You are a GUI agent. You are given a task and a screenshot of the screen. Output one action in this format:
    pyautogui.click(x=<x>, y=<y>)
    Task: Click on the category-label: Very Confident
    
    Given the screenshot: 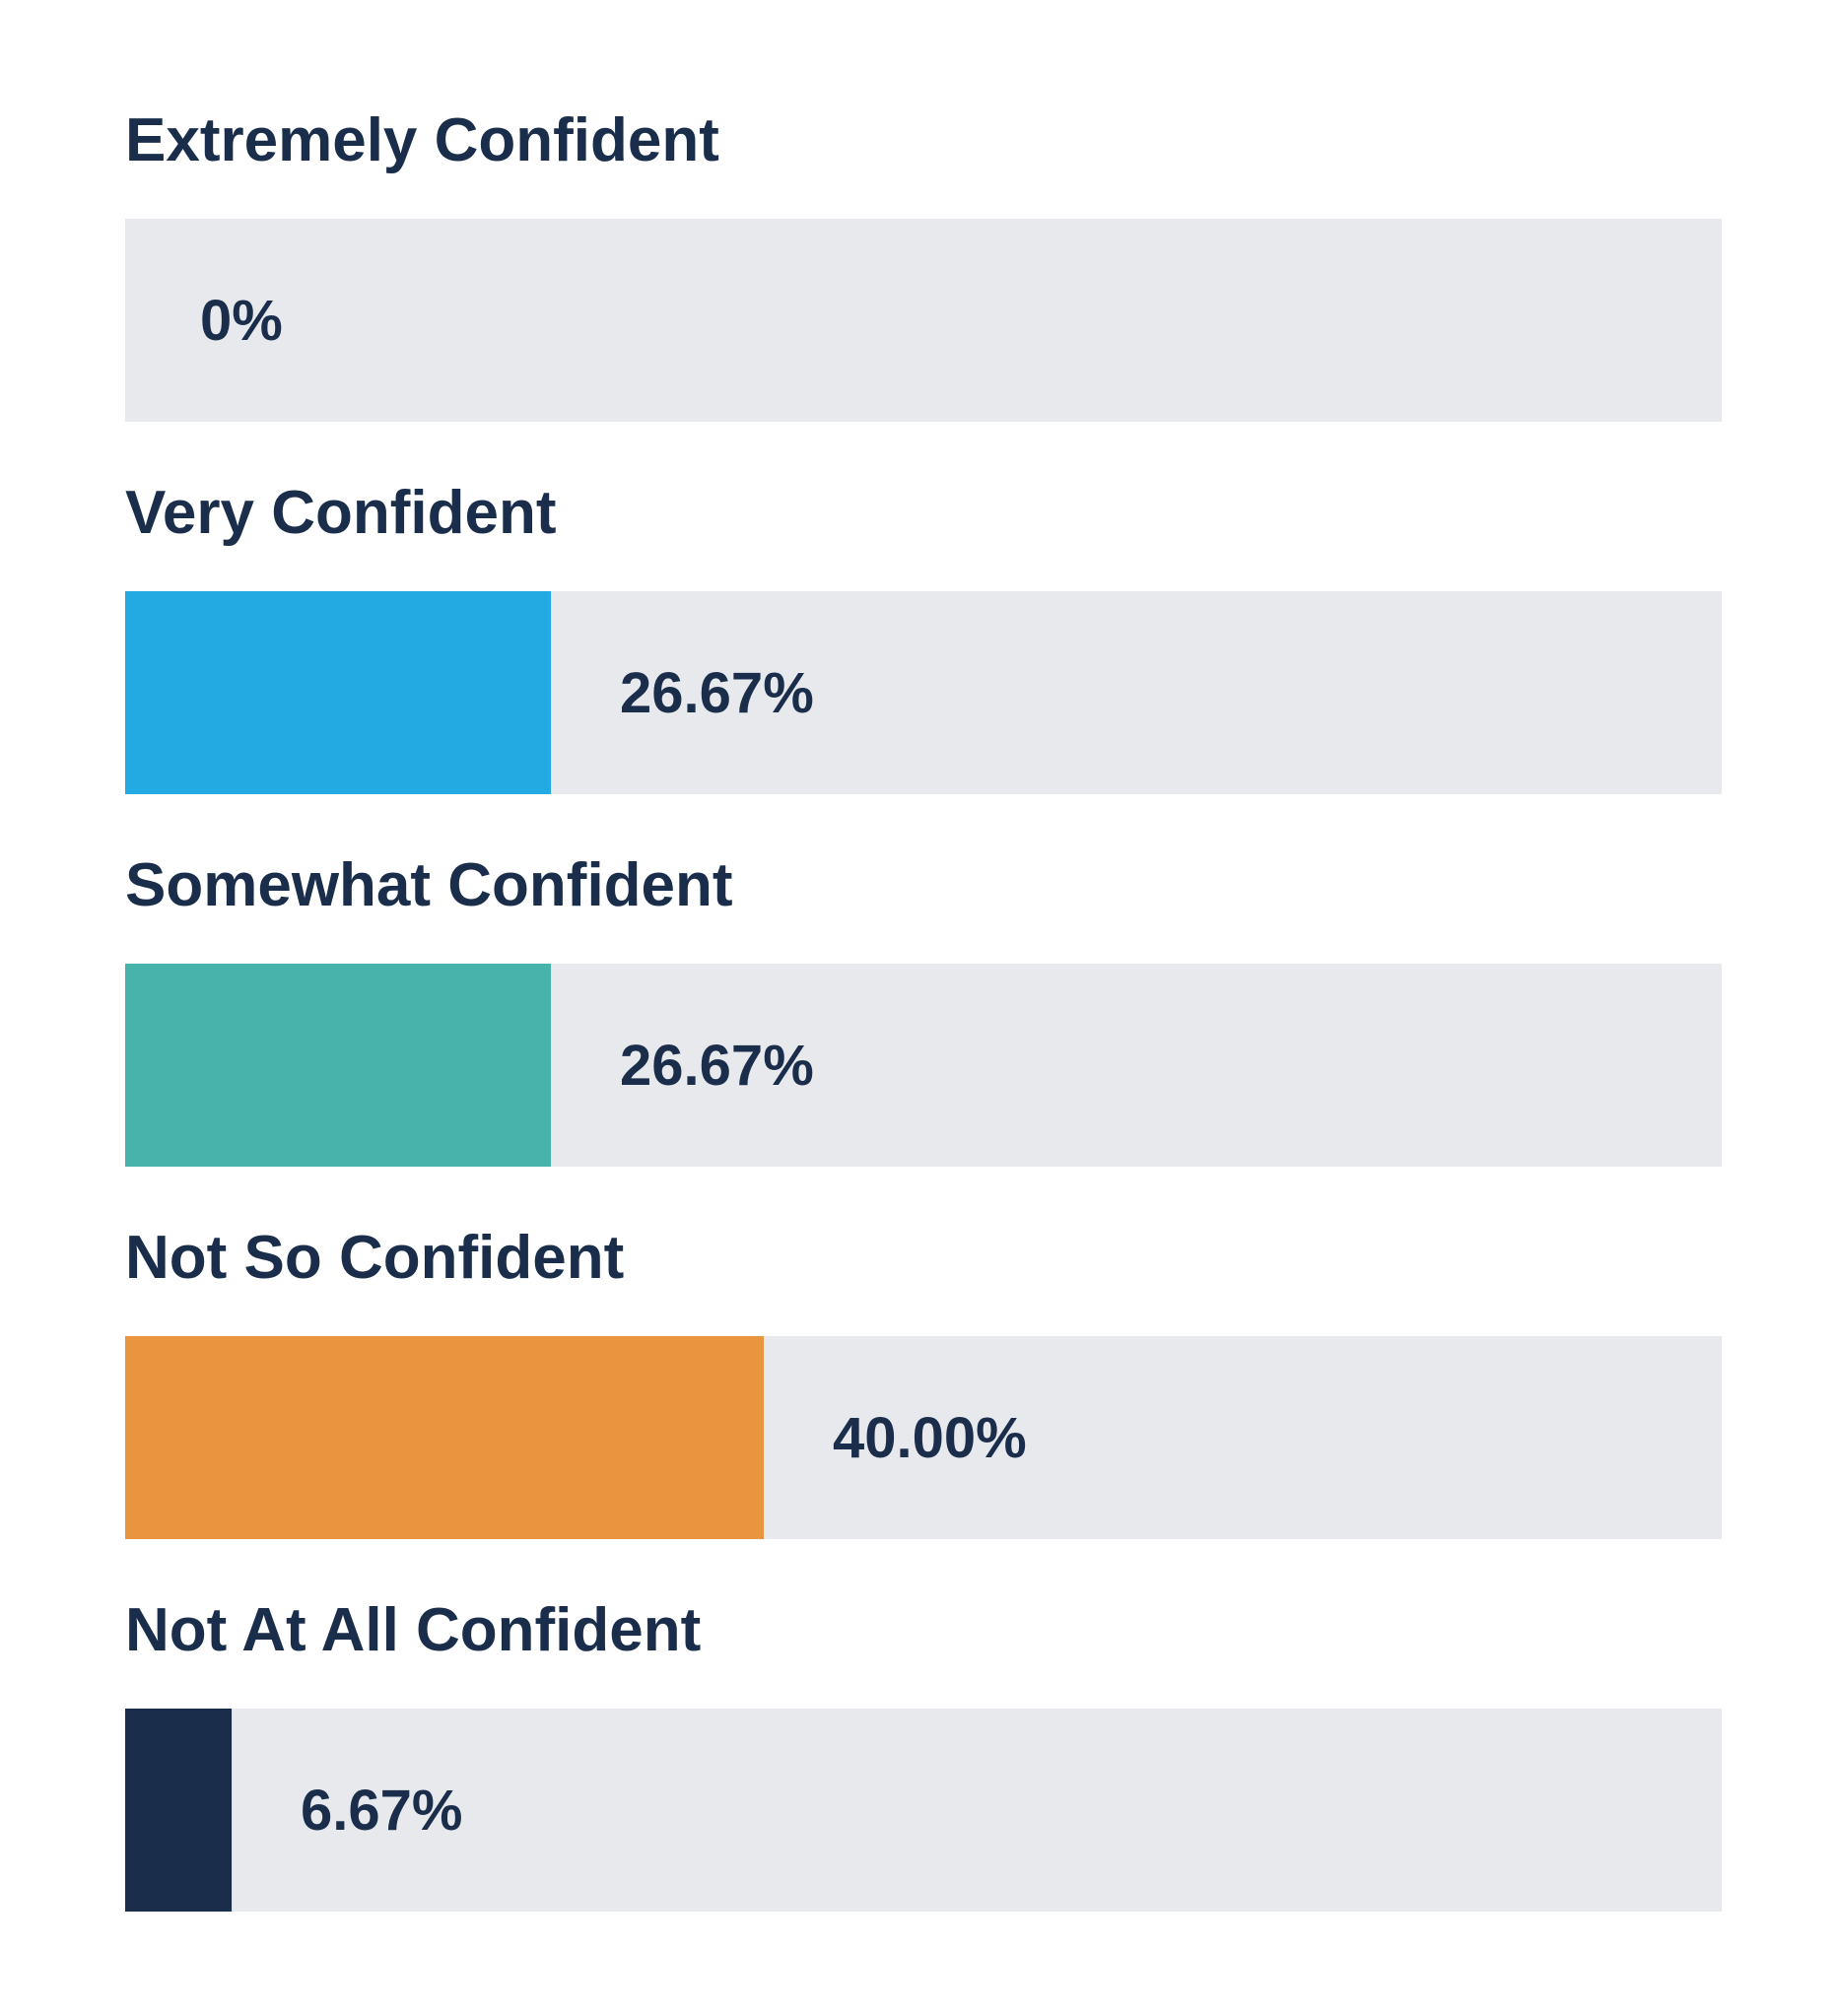 What is the action you would take?
    pyautogui.click(x=341, y=513)
    